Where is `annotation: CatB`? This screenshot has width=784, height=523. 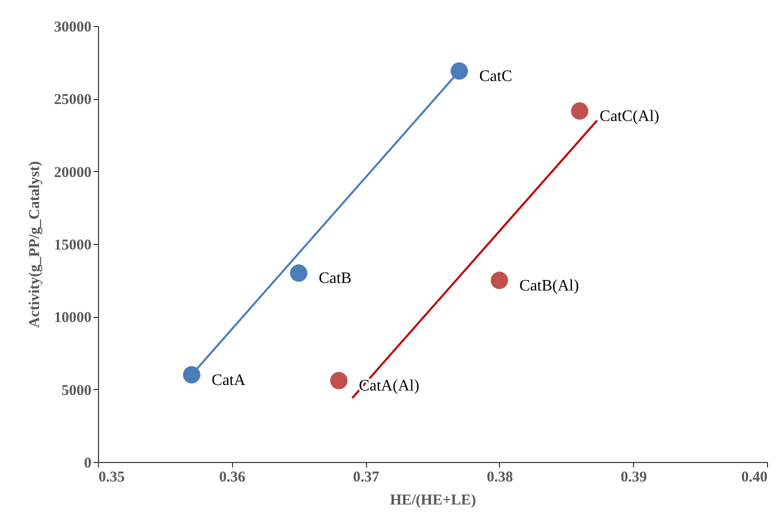
annotation: CatB is located at coordinates (335, 279).